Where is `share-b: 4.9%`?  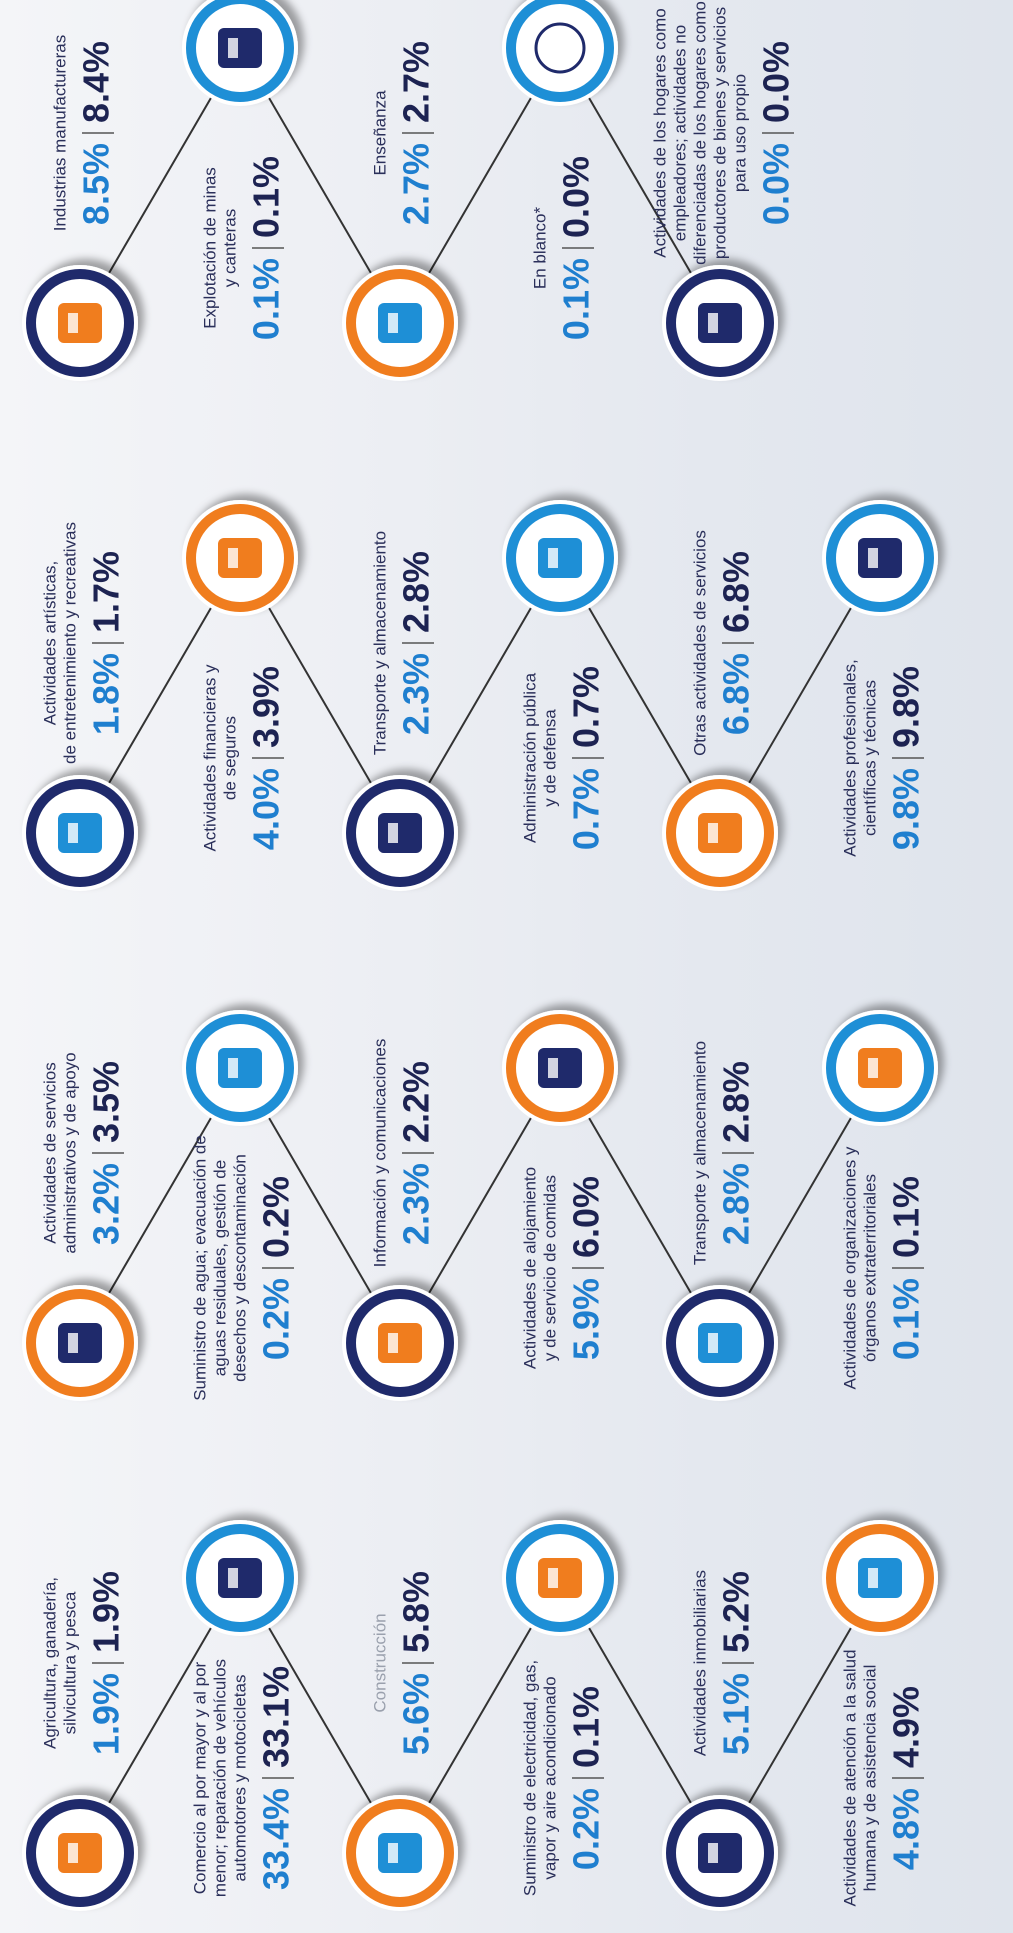 share-b: 4.9% is located at coordinates (906, 1727).